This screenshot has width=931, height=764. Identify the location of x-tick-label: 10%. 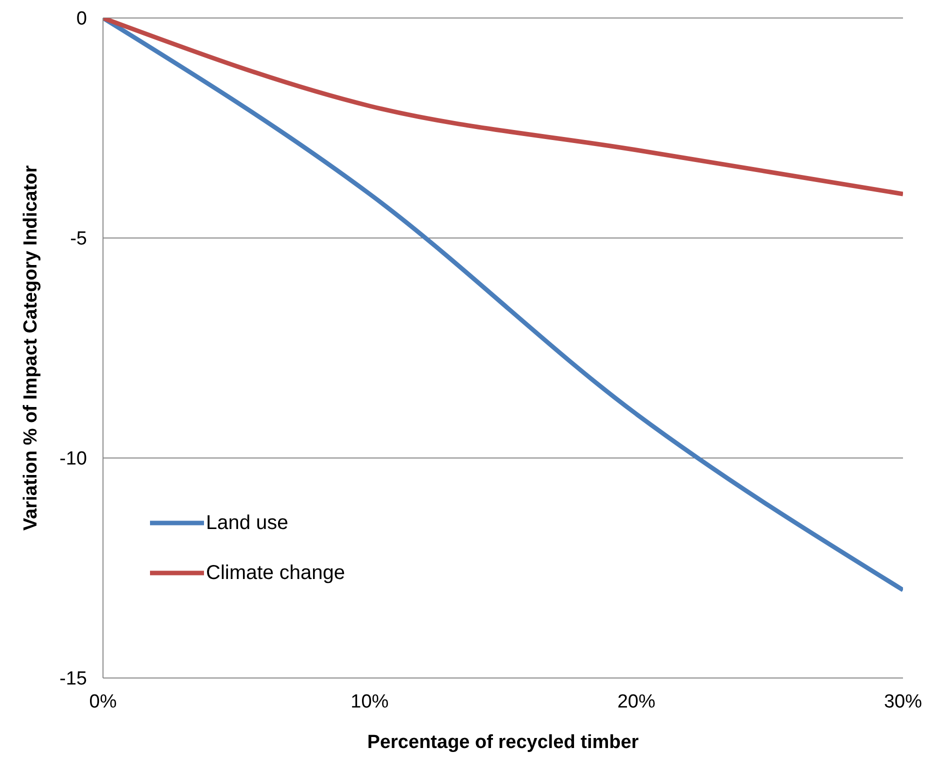
(369, 701).